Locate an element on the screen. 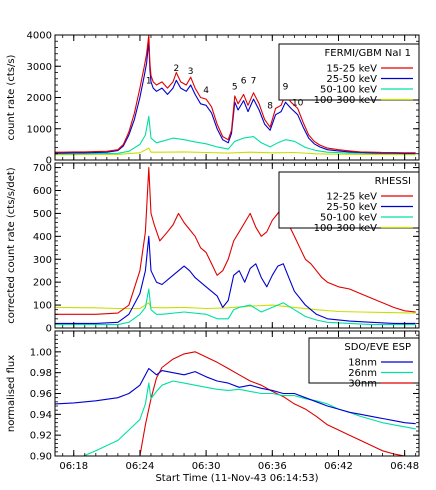 This screenshot has height=490, width=436. annotation-label: 5 is located at coordinates (235, 88).